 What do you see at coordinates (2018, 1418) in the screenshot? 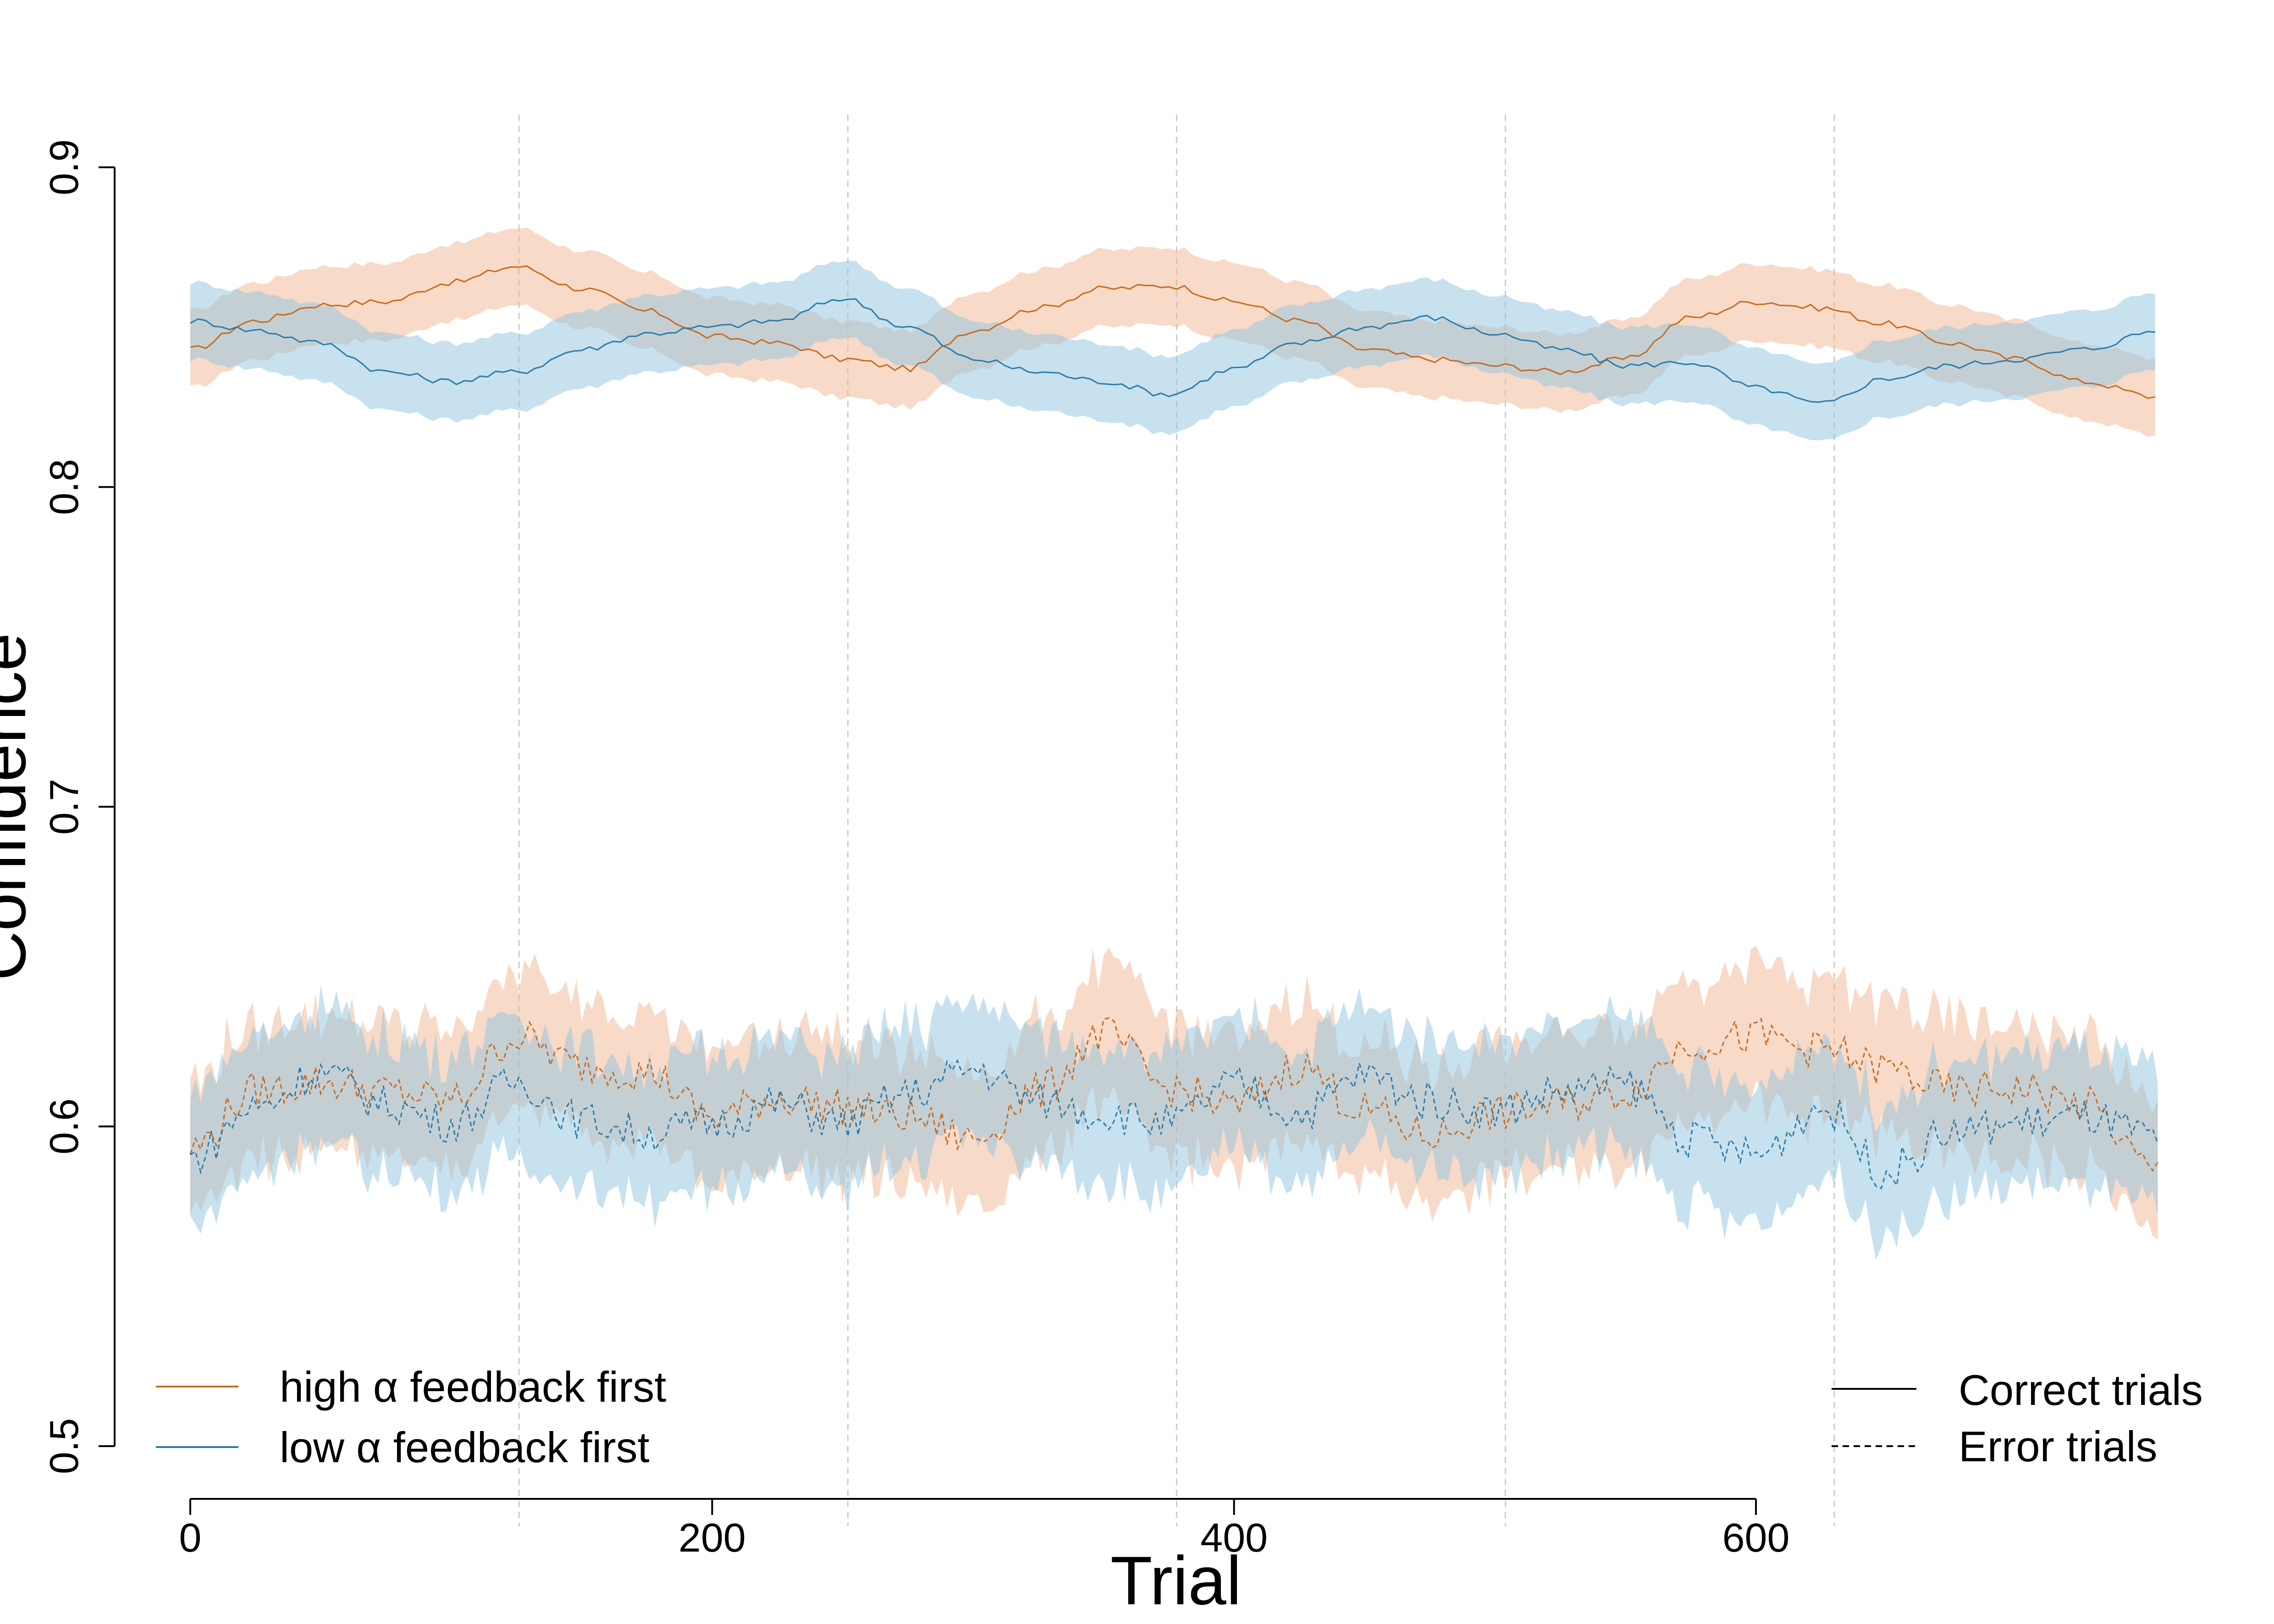
I see `legend-trials: Correct trials Error trials` at bounding box center [2018, 1418].